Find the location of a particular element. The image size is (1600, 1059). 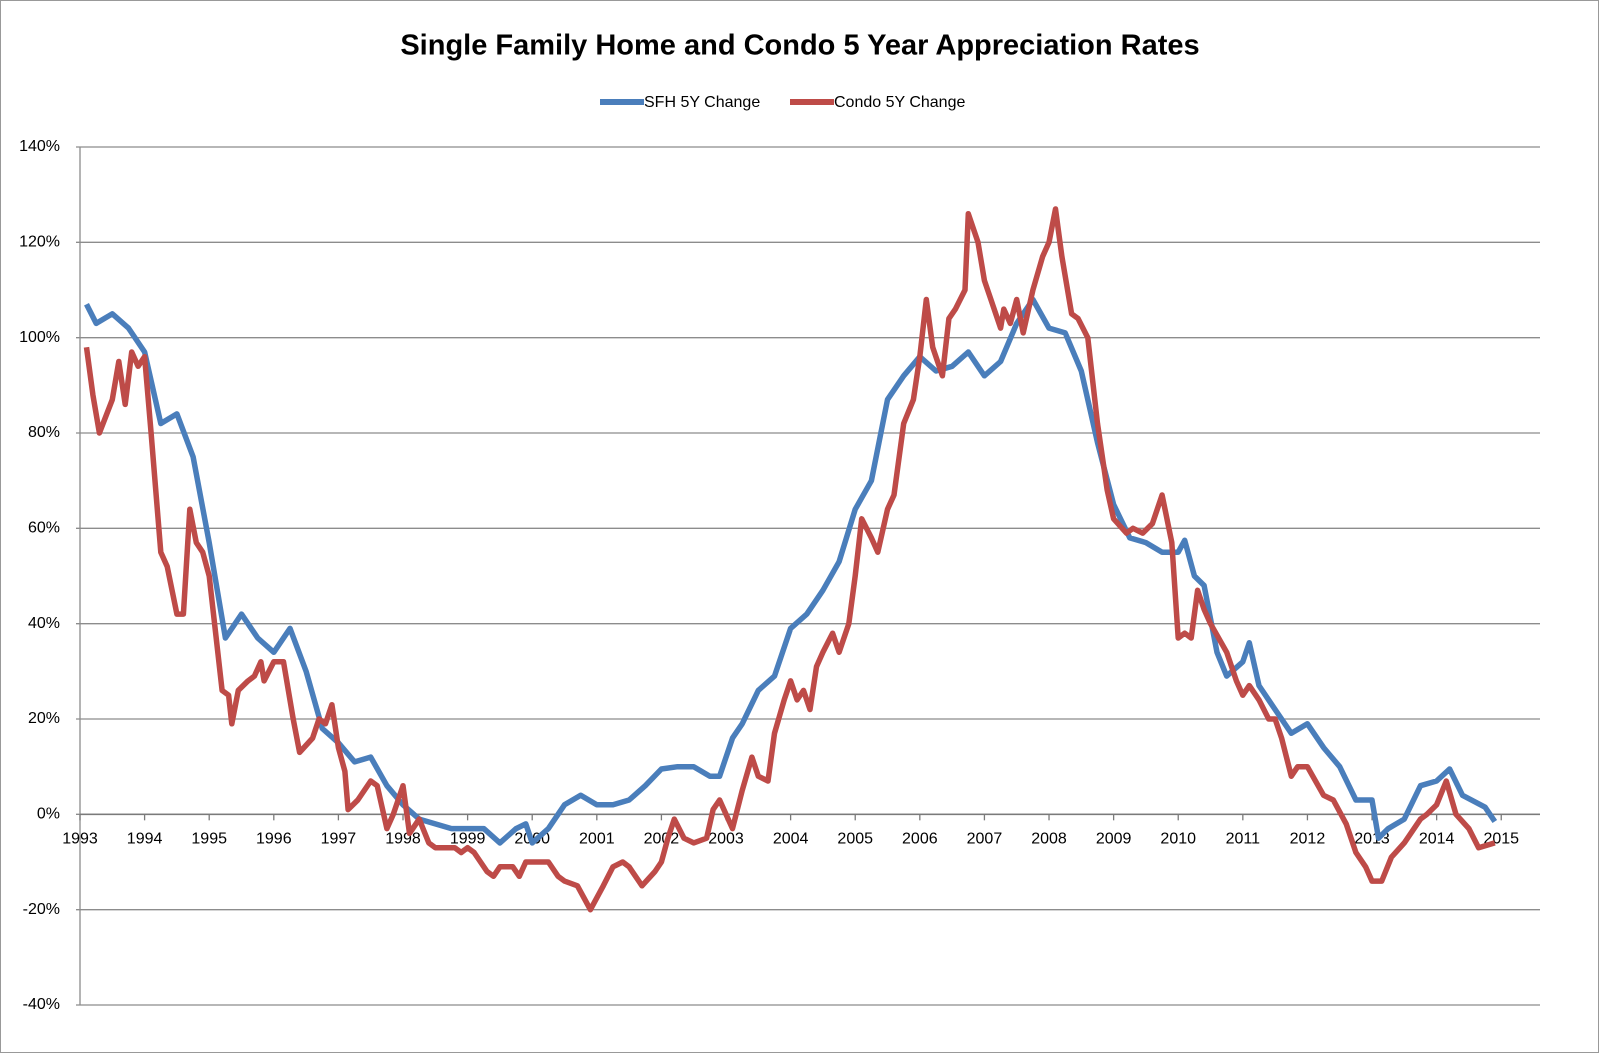

y-tick-label: 60% is located at coordinates (44, 528).